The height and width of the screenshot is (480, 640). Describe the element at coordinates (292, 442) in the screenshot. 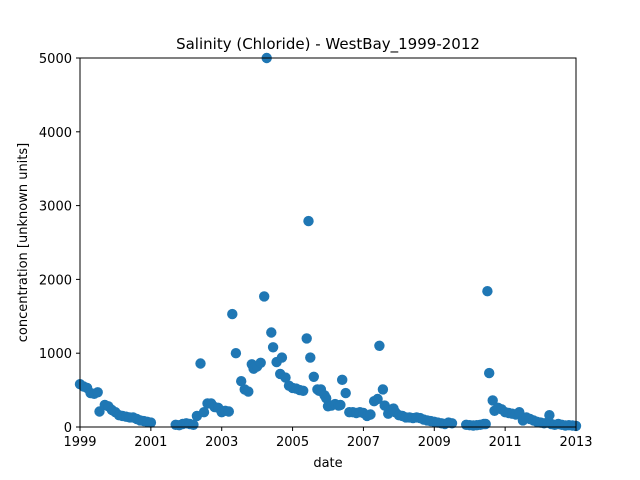

I see `x-tick-label: 2005` at that location.